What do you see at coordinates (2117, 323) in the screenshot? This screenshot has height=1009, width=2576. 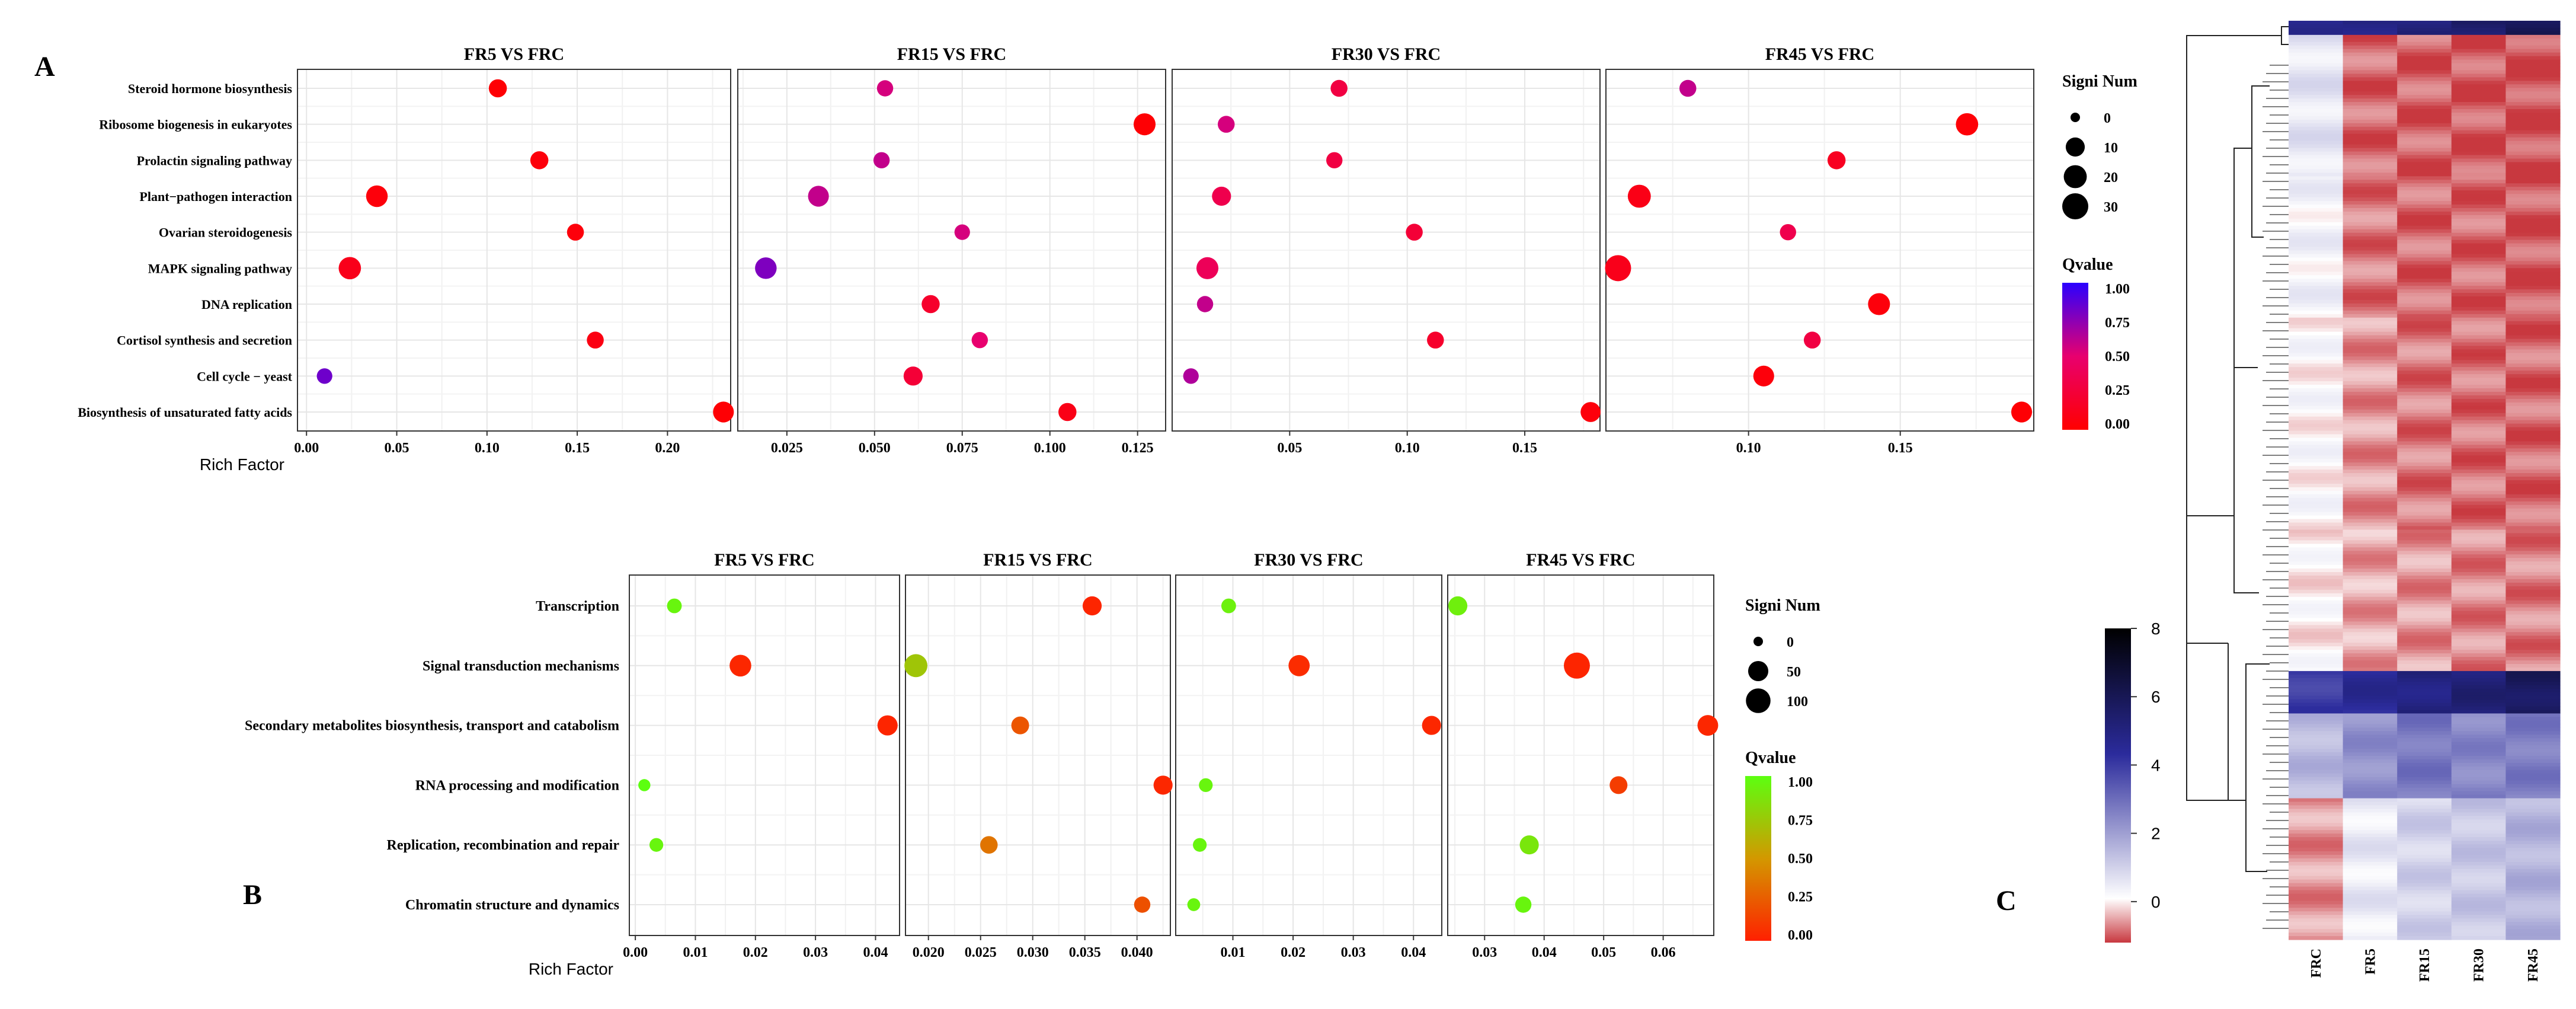 I see `a-color-legend-label: 0.75` at bounding box center [2117, 323].